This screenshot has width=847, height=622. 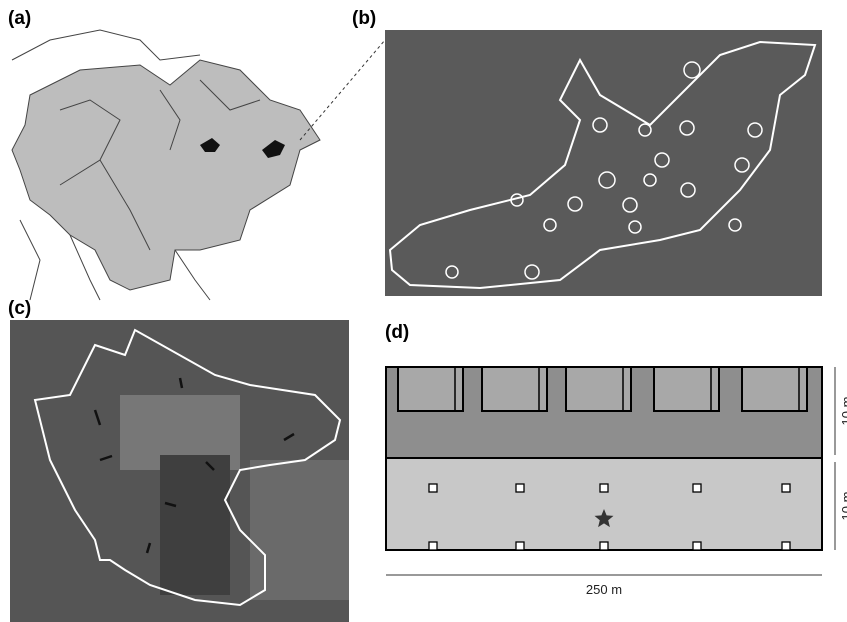 I want to click on lower-strip, so click(x=604, y=504).